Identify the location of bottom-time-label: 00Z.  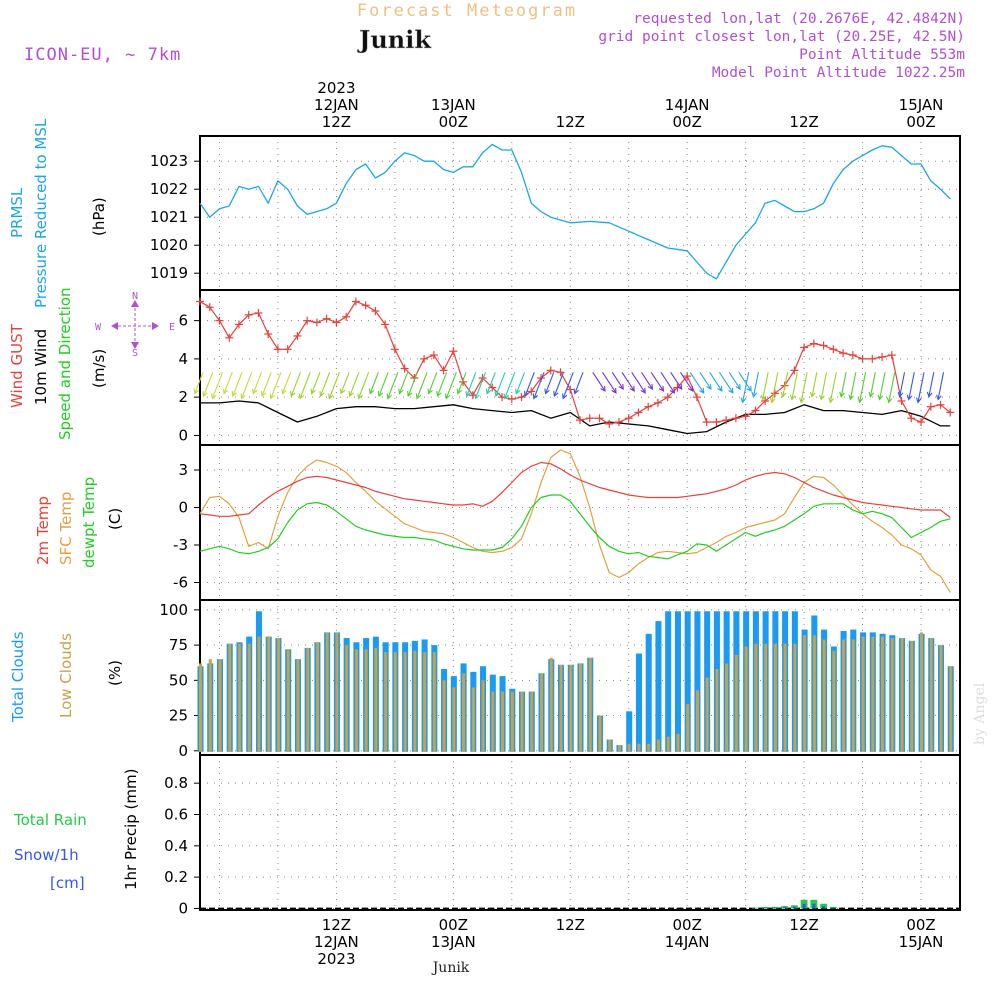
(453, 925).